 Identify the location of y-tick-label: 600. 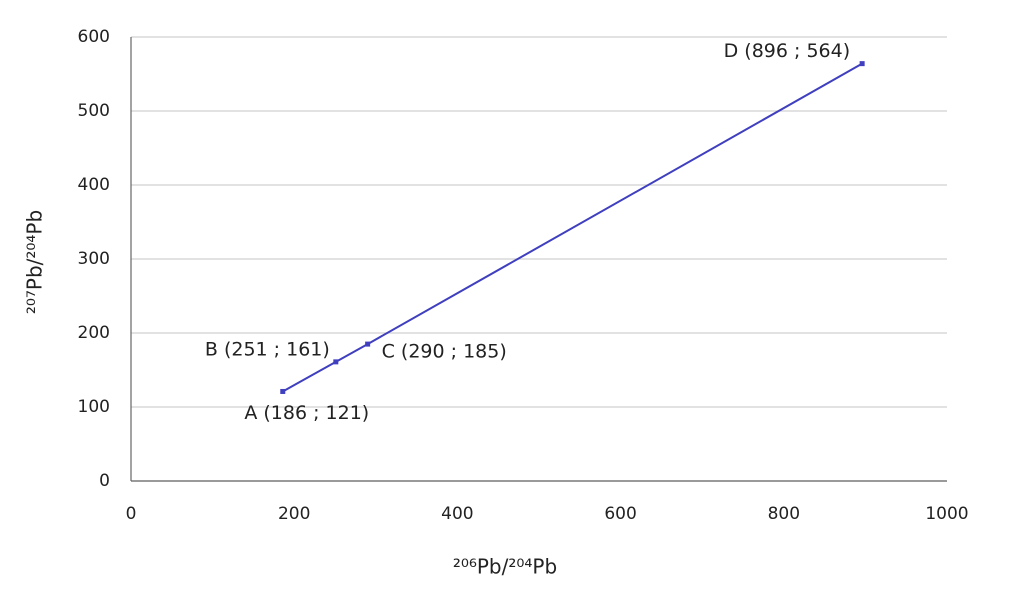
(94, 37).